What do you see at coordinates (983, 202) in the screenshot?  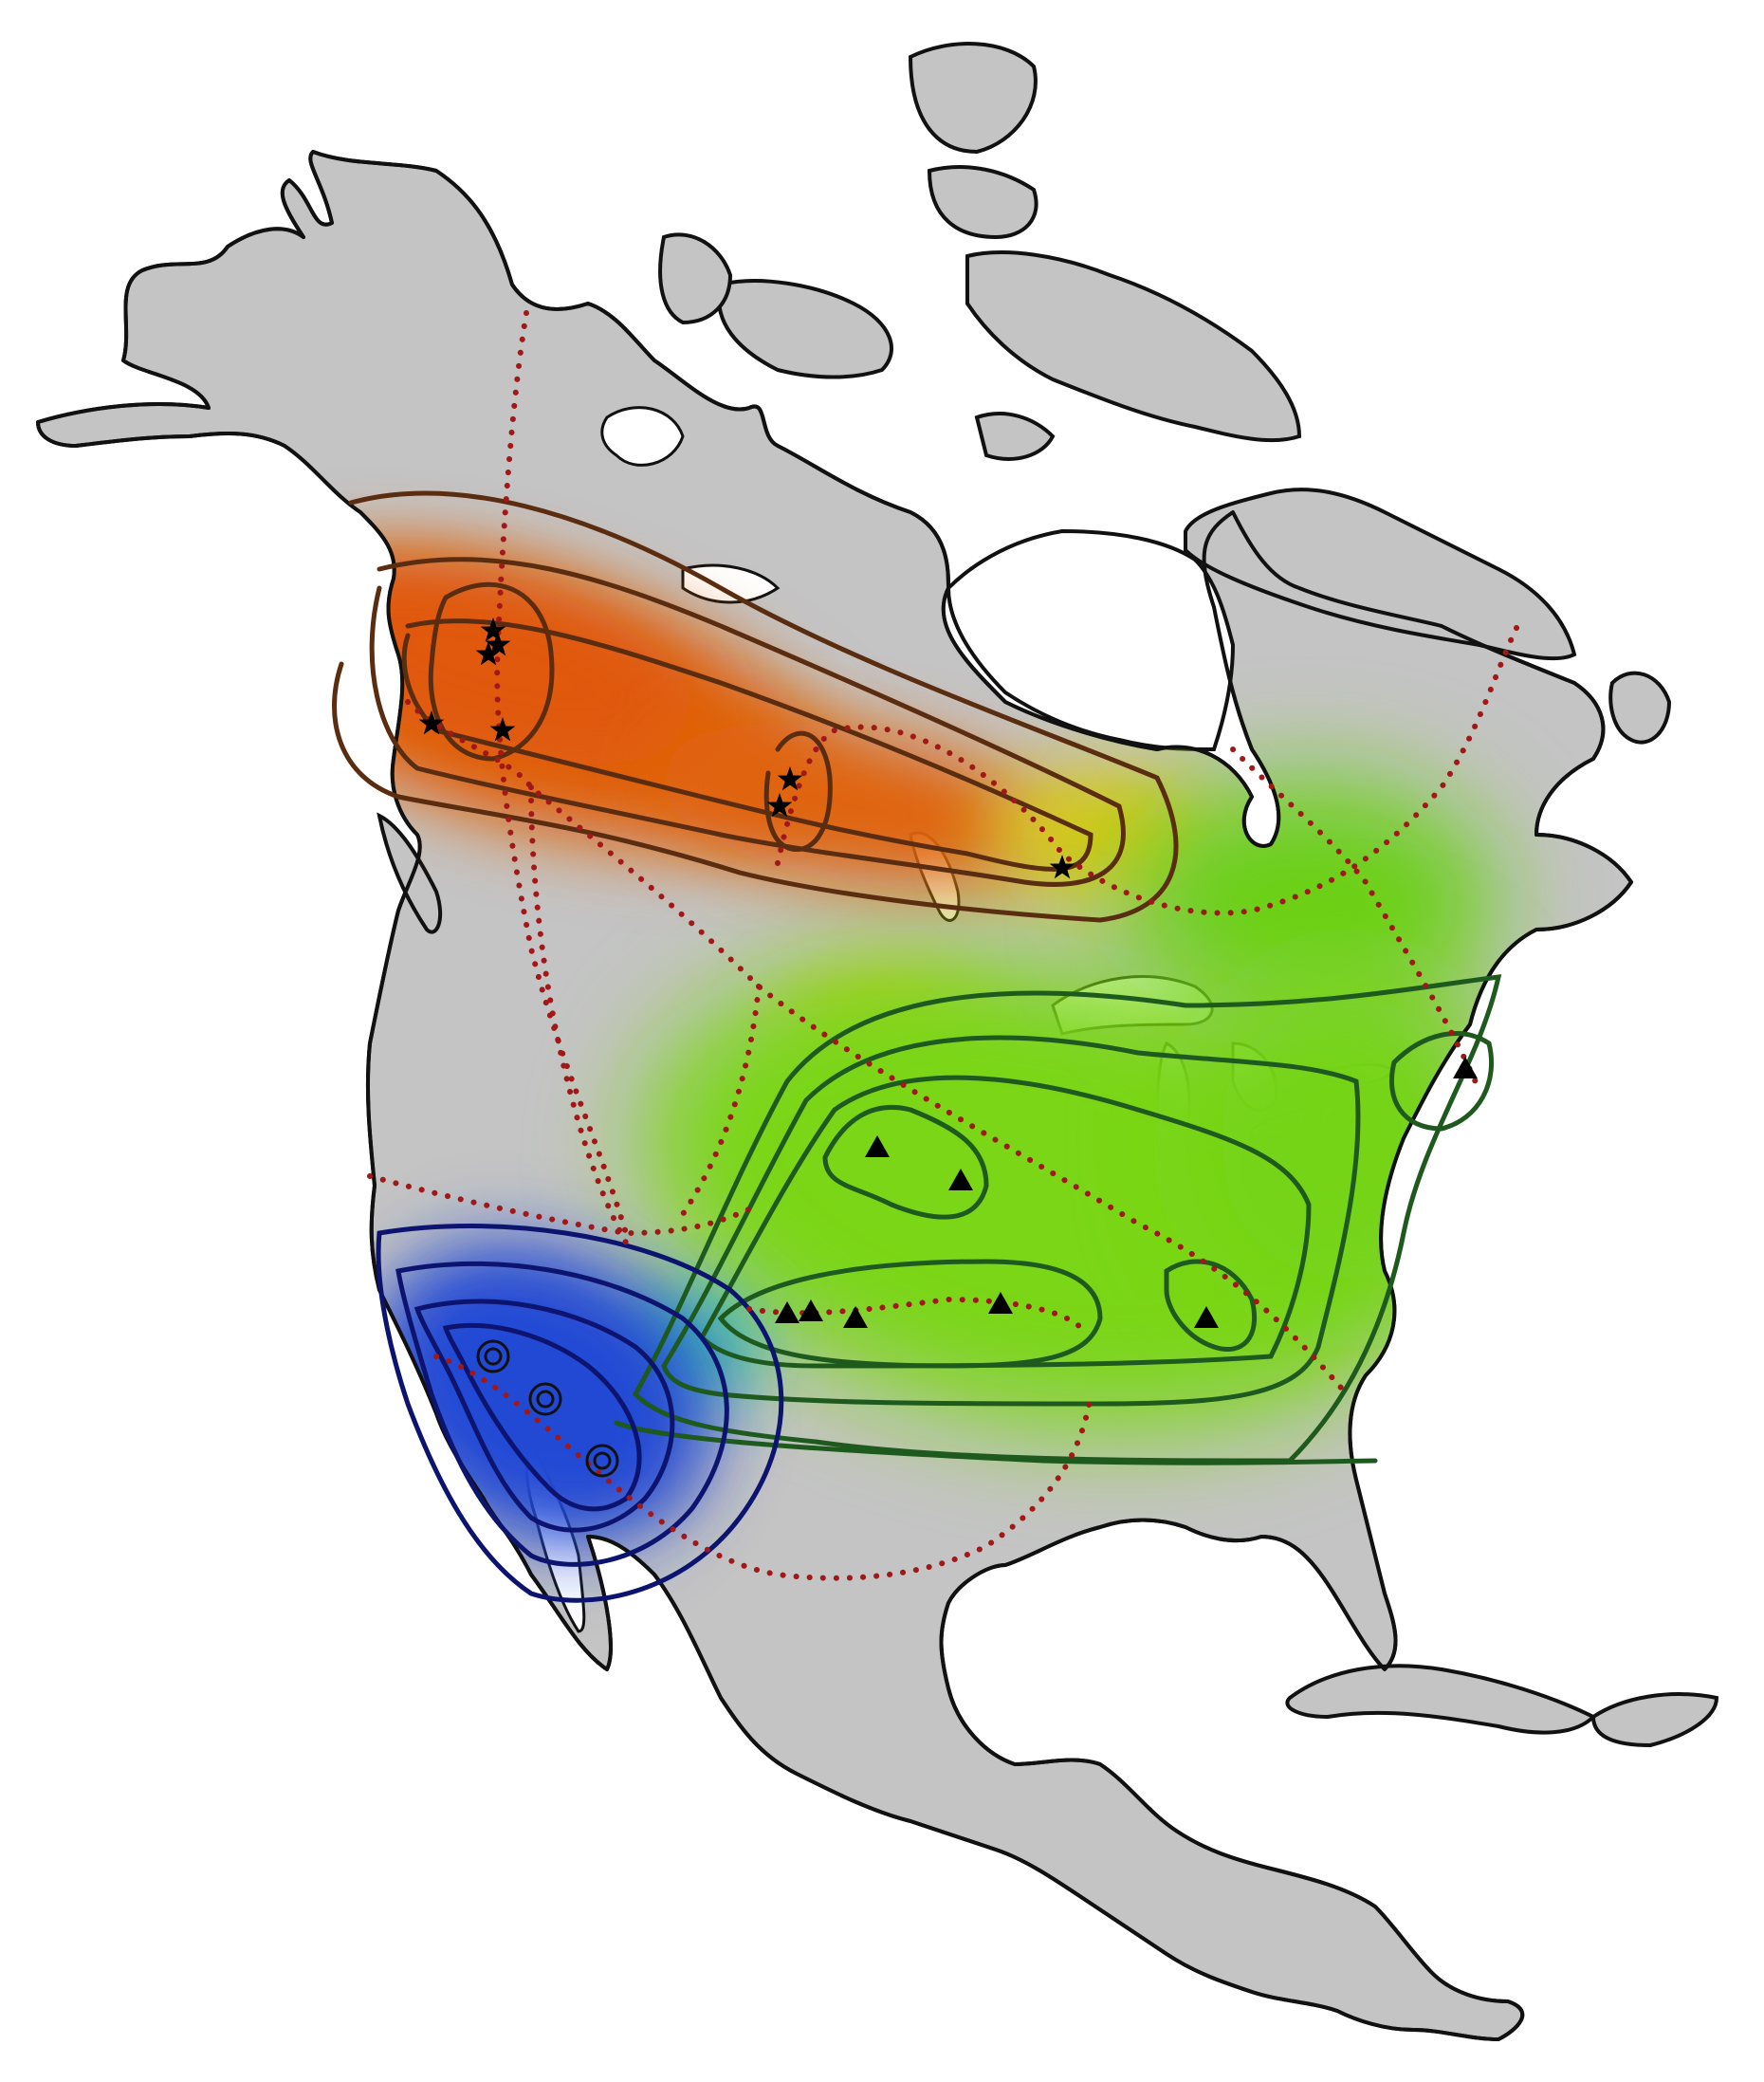 I see `devon-island` at bounding box center [983, 202].